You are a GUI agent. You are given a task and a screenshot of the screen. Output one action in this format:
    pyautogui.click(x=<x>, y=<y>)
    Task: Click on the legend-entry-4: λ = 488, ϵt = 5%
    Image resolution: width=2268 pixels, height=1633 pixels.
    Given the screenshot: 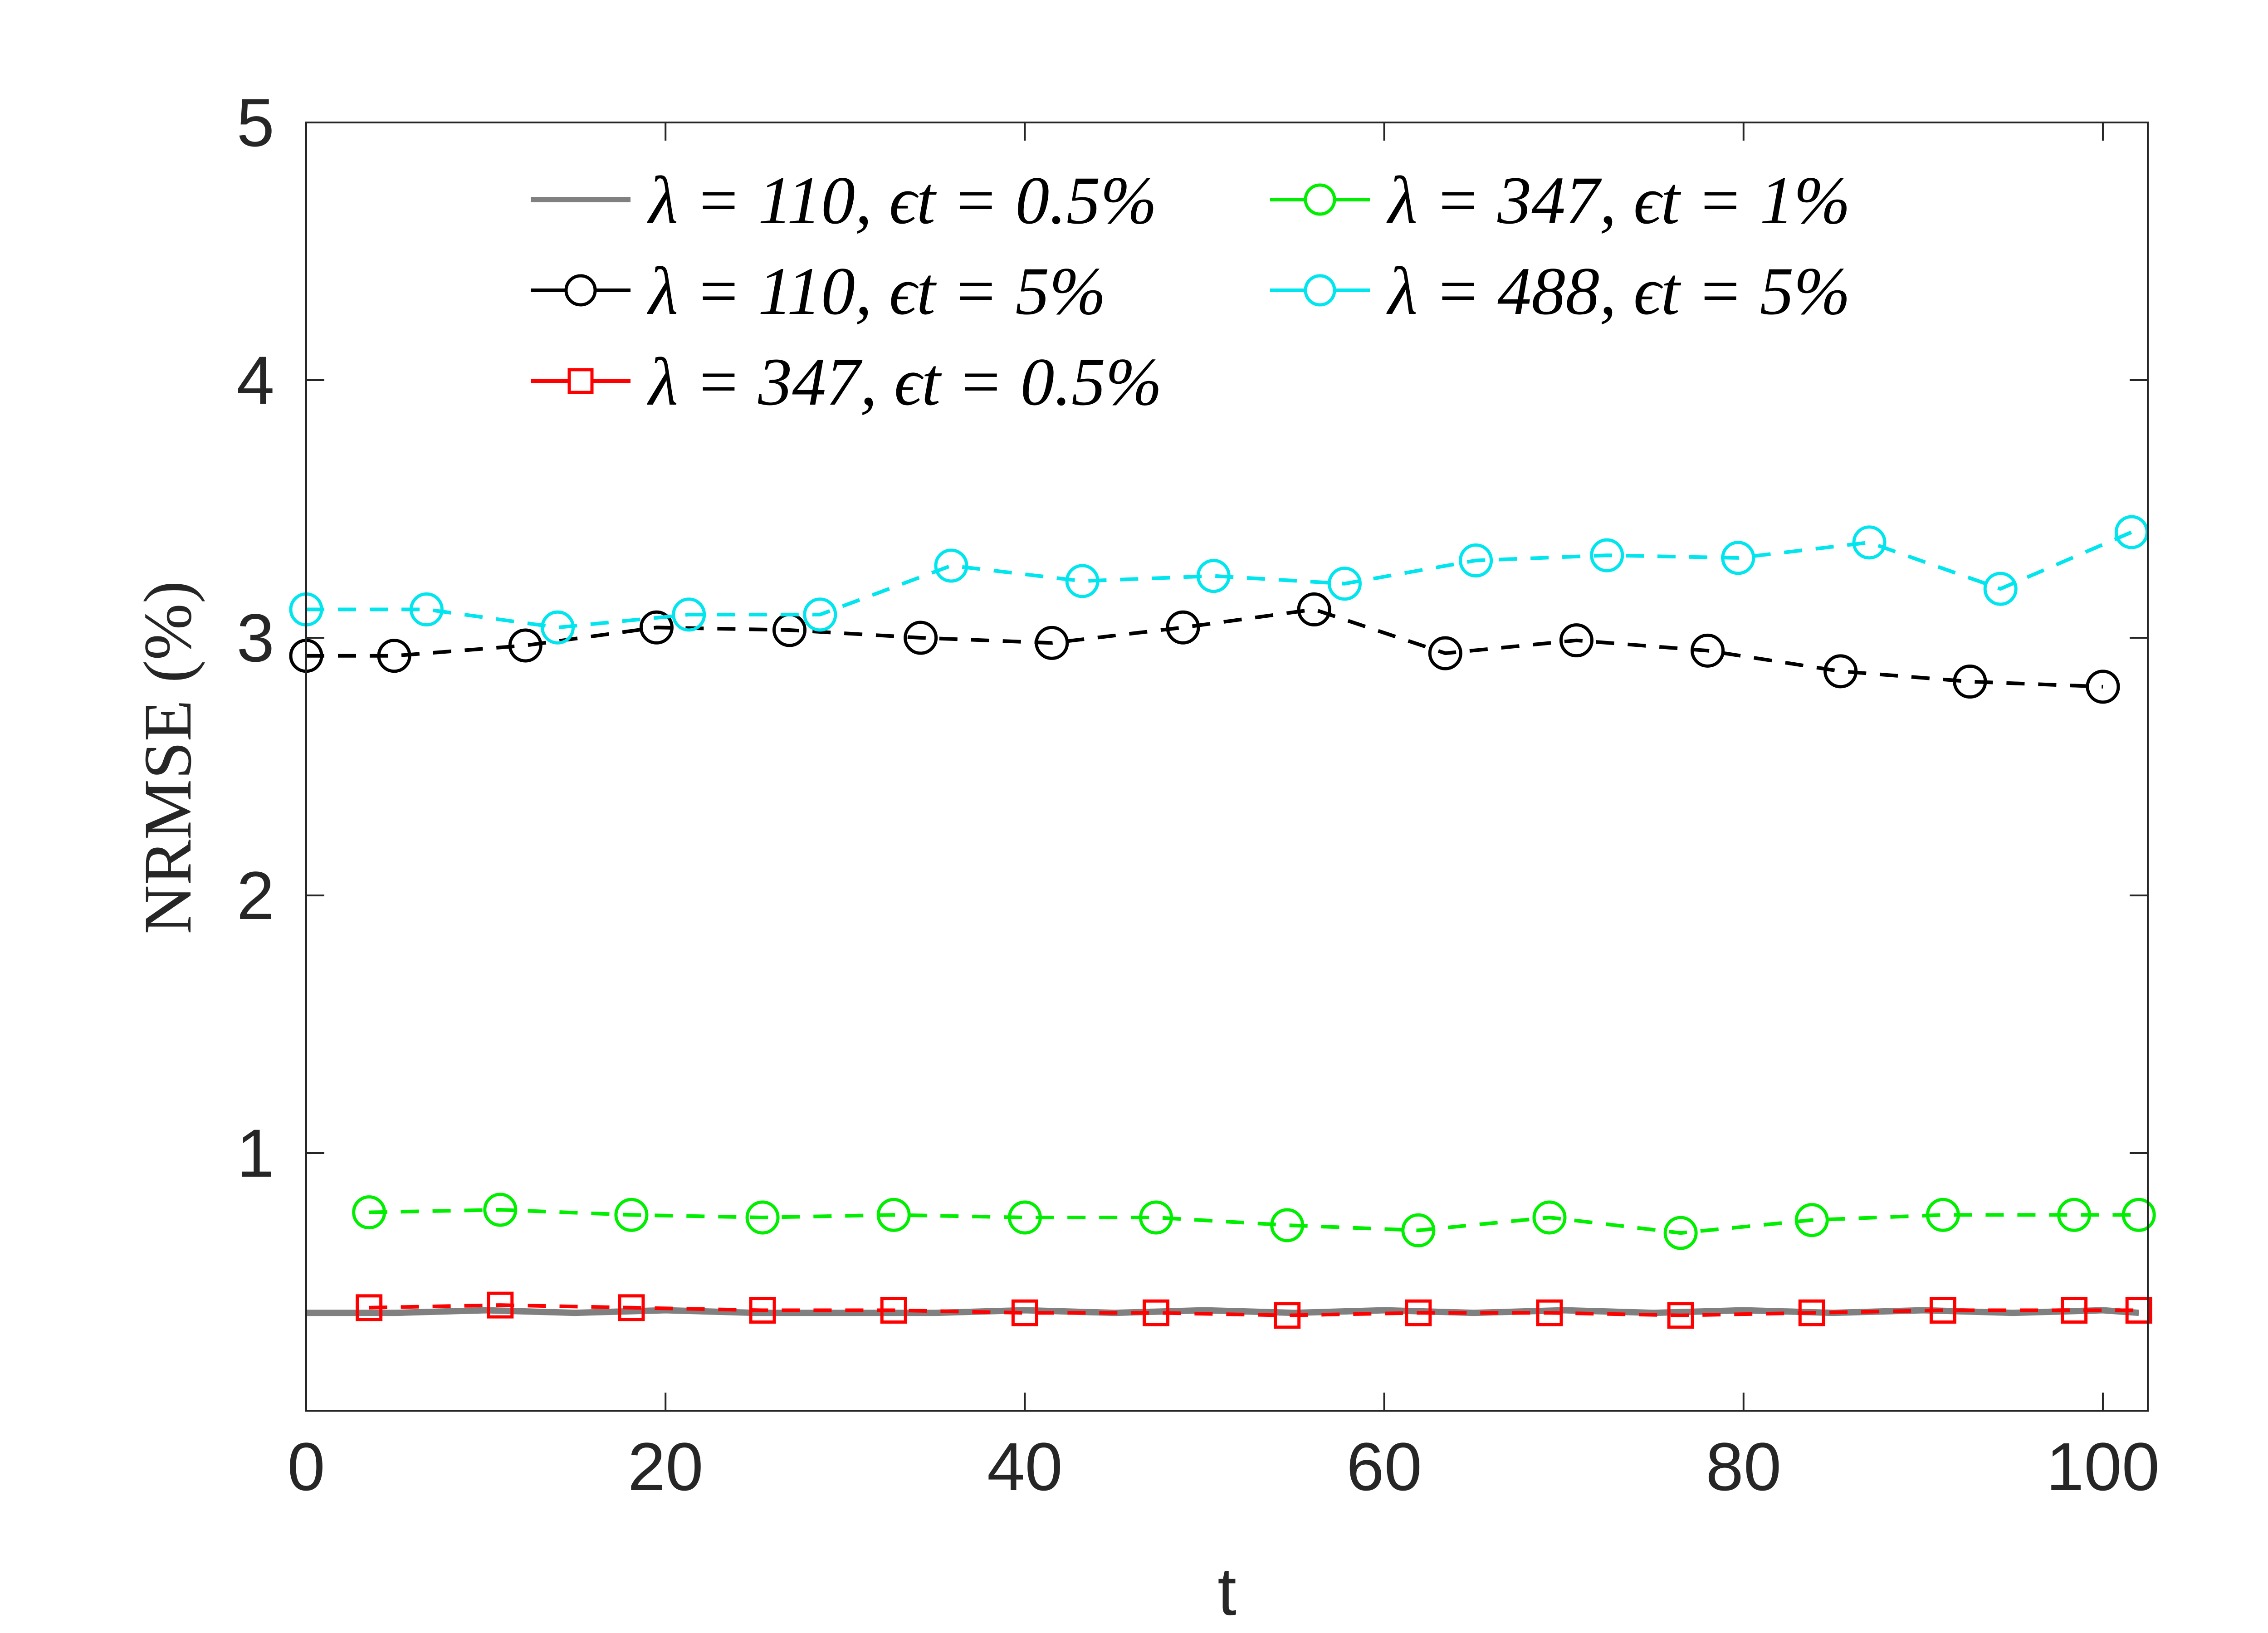 What is the action you would take?
    pyautogui.click(x=1560, y=291)
    